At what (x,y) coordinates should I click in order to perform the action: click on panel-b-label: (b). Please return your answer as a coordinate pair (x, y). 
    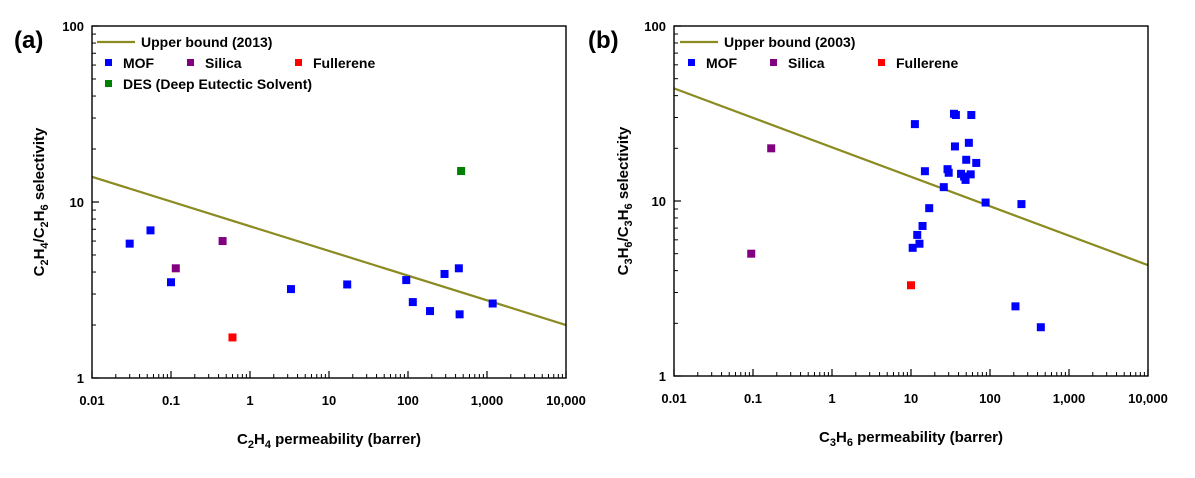
    Looking at the image, I should click on (603, 40).